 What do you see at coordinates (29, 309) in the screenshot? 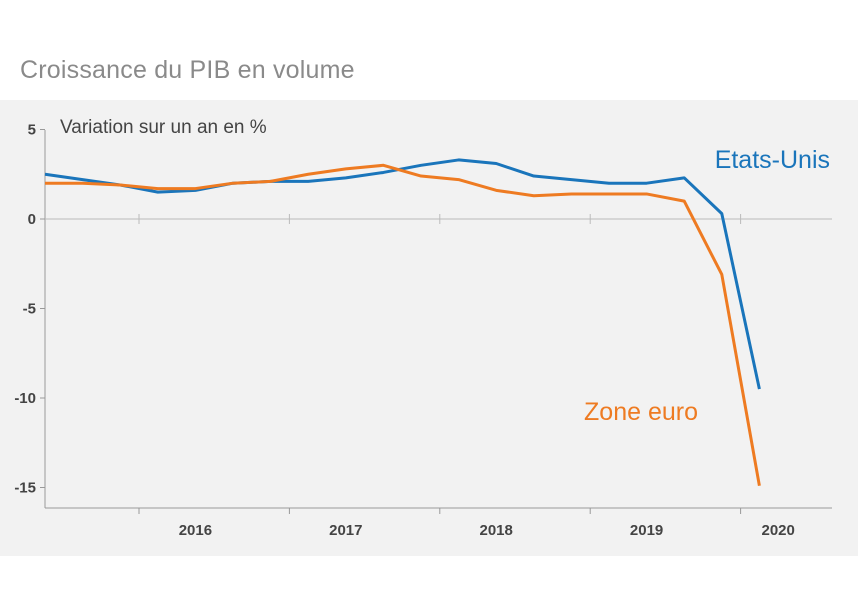
I see `y-tick-label: -5` at bounding box center [29, 309].